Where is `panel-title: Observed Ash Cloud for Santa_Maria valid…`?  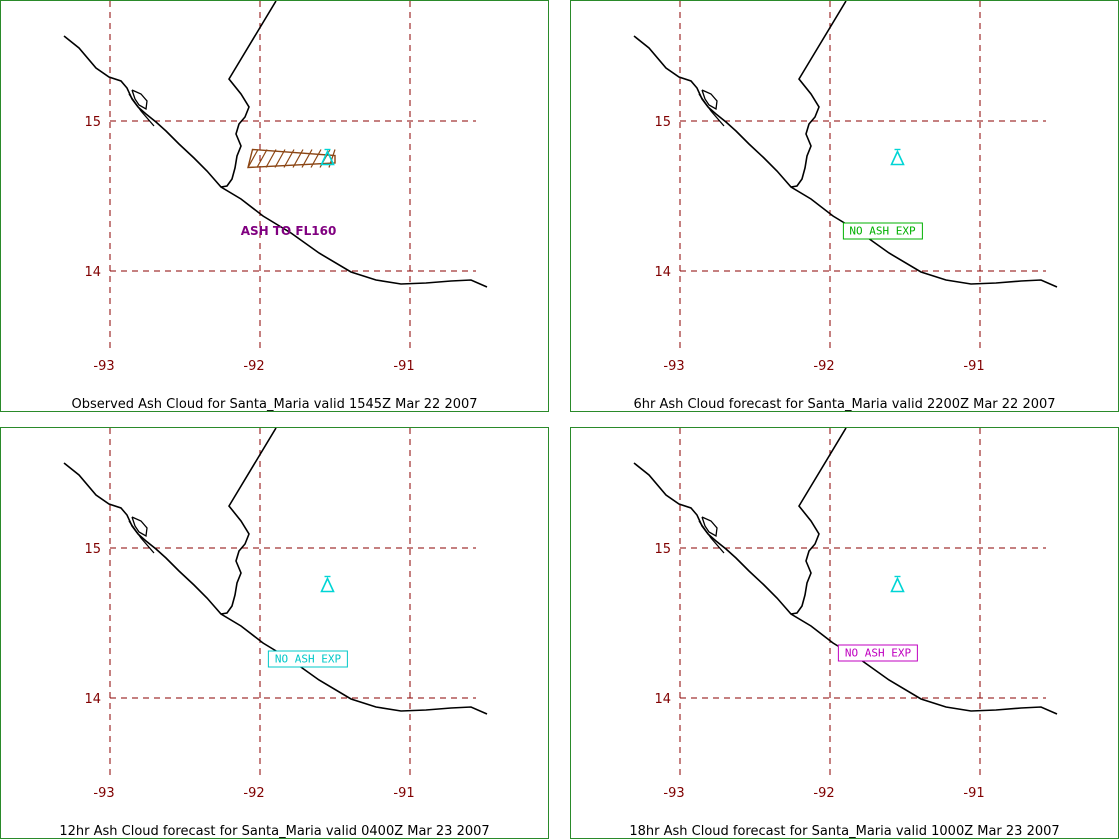 panel-title: Observed Ash Cloud for Santa_Maria valid… is located at coordinates (274, 404).